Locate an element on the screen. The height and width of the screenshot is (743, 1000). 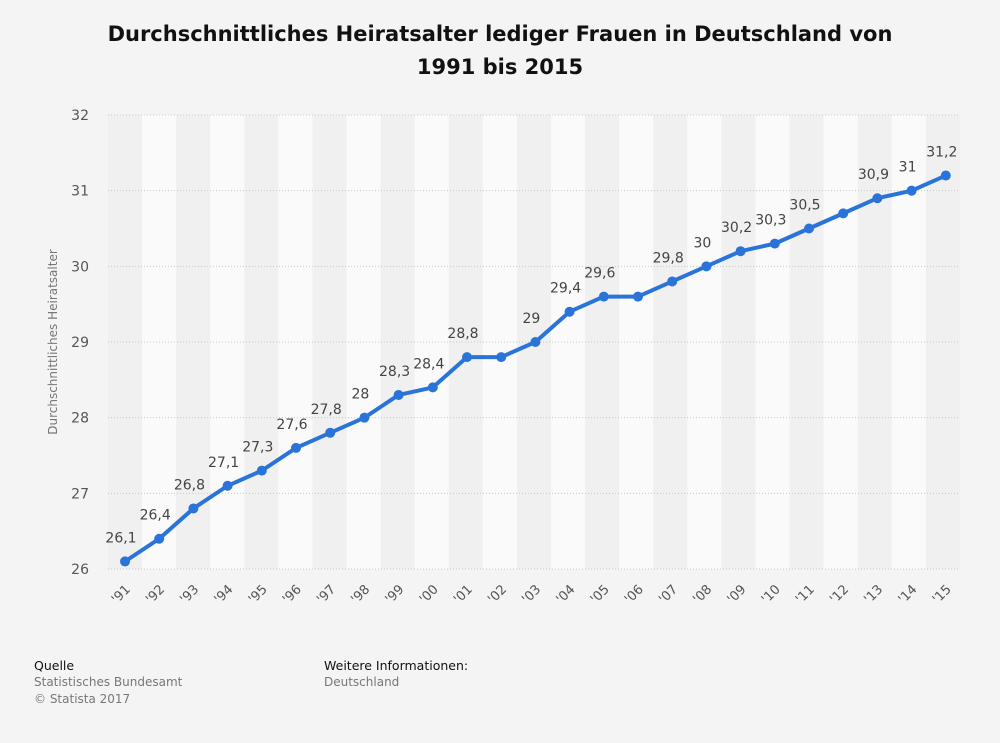
data-label: 28,4 is located at coordinates (428, 364).